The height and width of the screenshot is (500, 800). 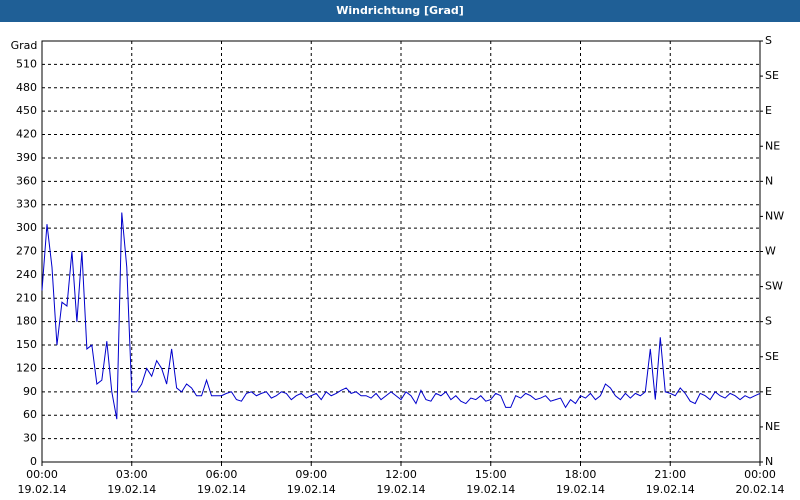 What do you see at coordinates (26, 87) in the screenshot?
I see `y-tick-label: 480` at bounding box center [26, 87].